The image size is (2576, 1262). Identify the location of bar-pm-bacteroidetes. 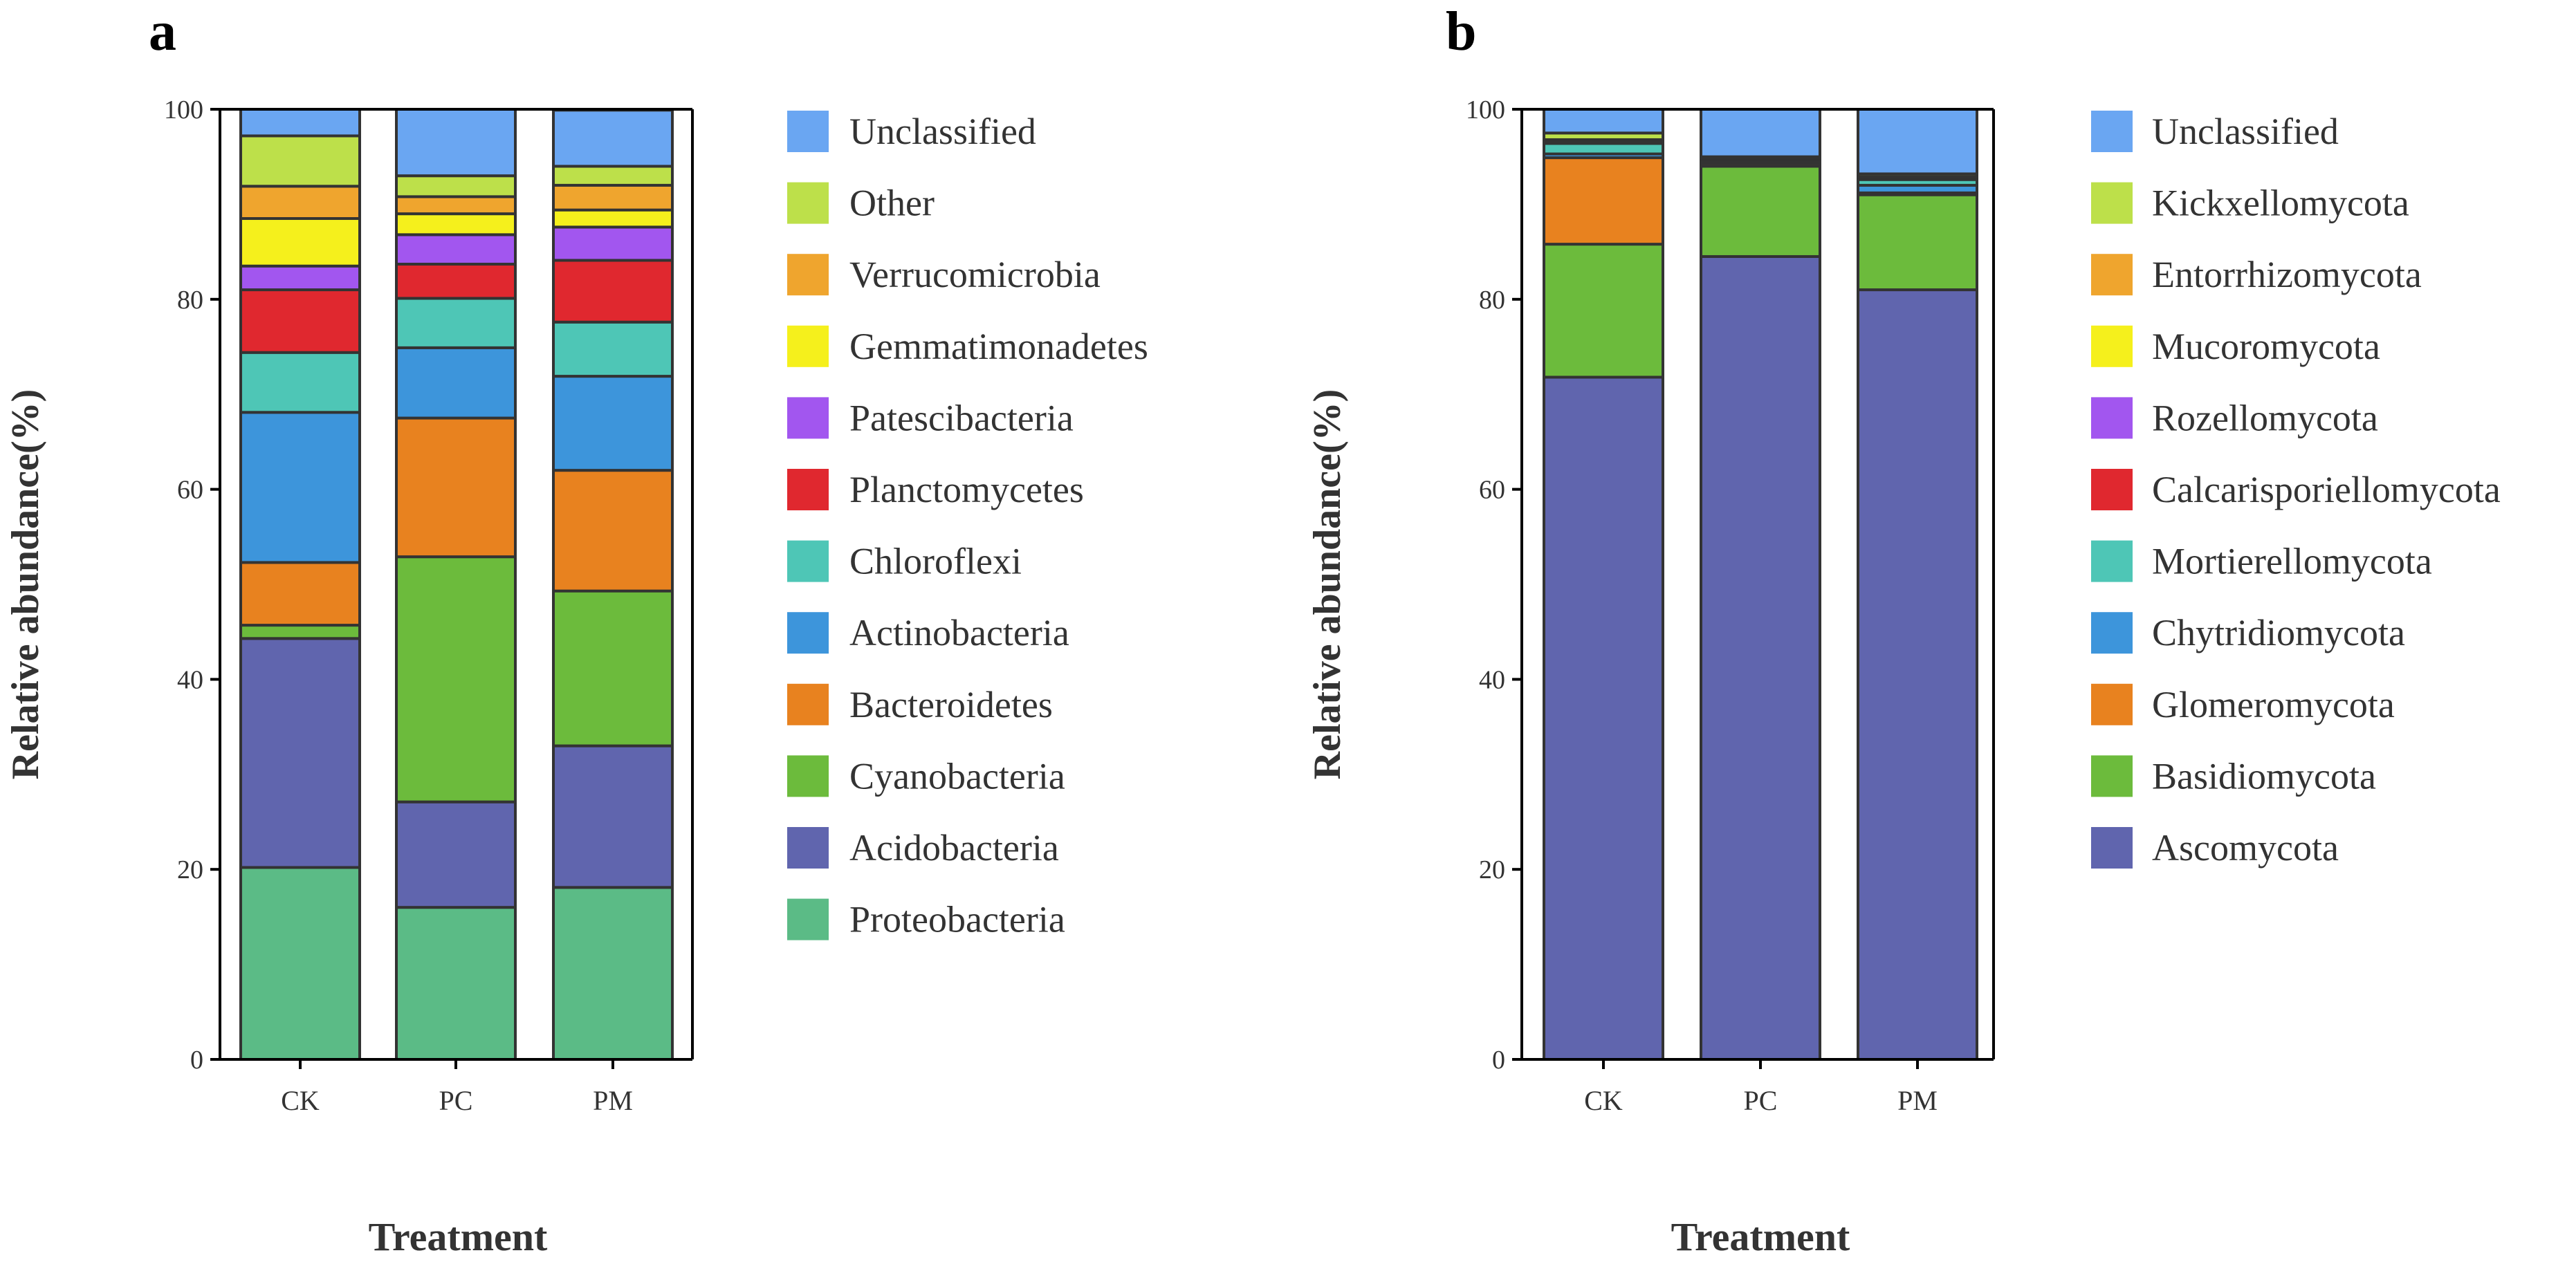
(613, 531).